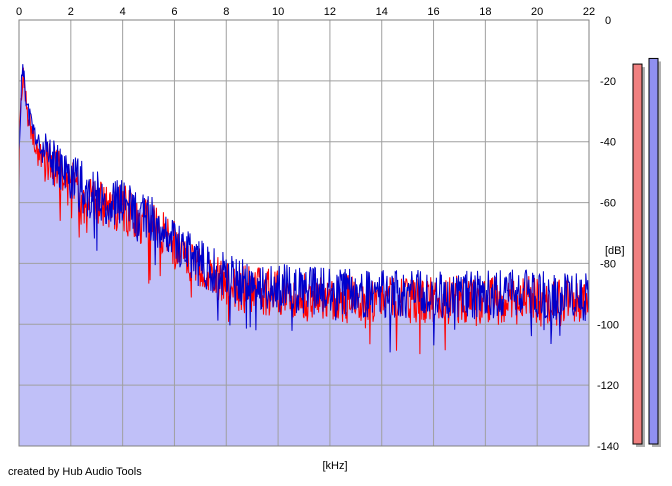 The image size is (672, 486). I want to click on y-axis-label: [dB], so click(615, 251).